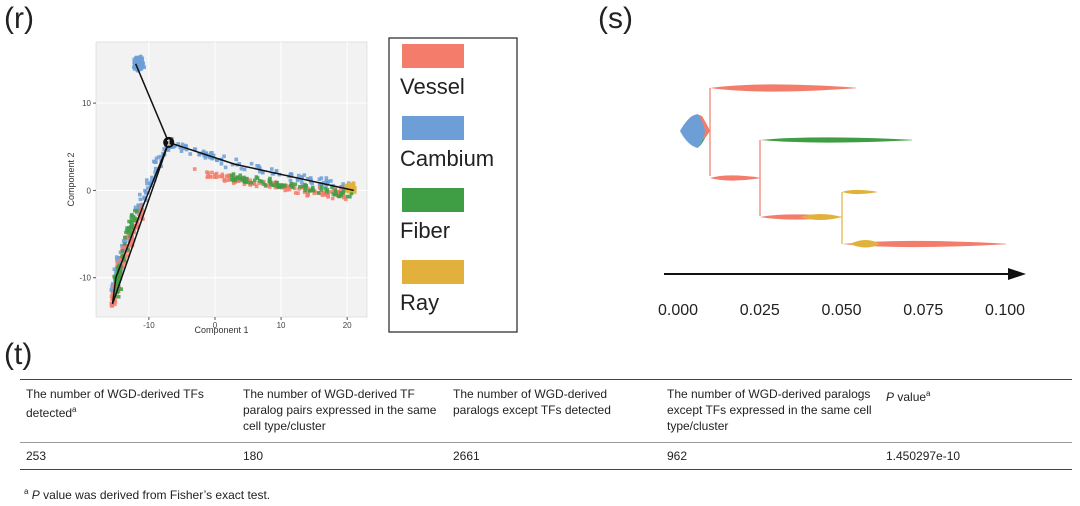 The width and height of the screenshot is (1080, 506). I want to click on legend-swatch-cambium, so click(433, 128).